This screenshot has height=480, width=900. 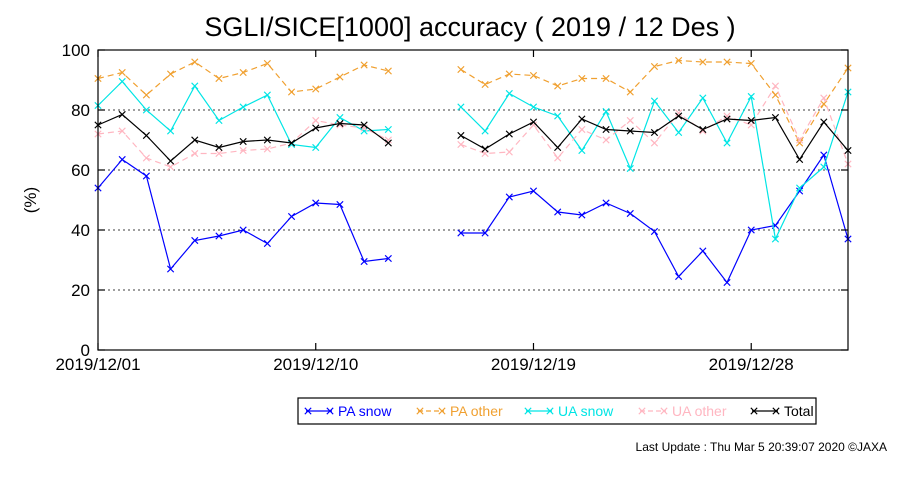 I want to click on legend-label: Total, so click(x=799, y=411).